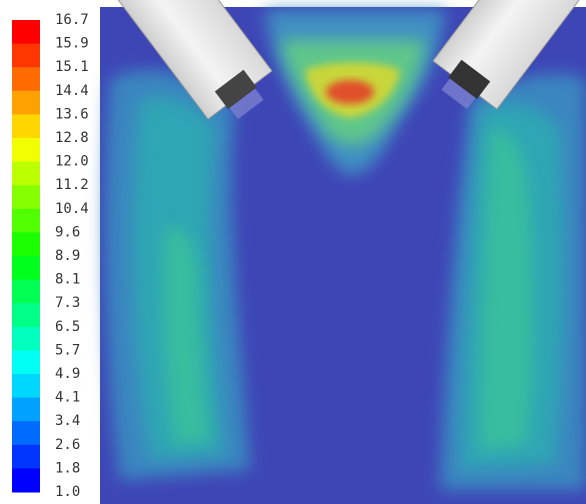 This screenshot has height=504, width=586. I want to click on legend-label: 12.8, so click(72, 138).